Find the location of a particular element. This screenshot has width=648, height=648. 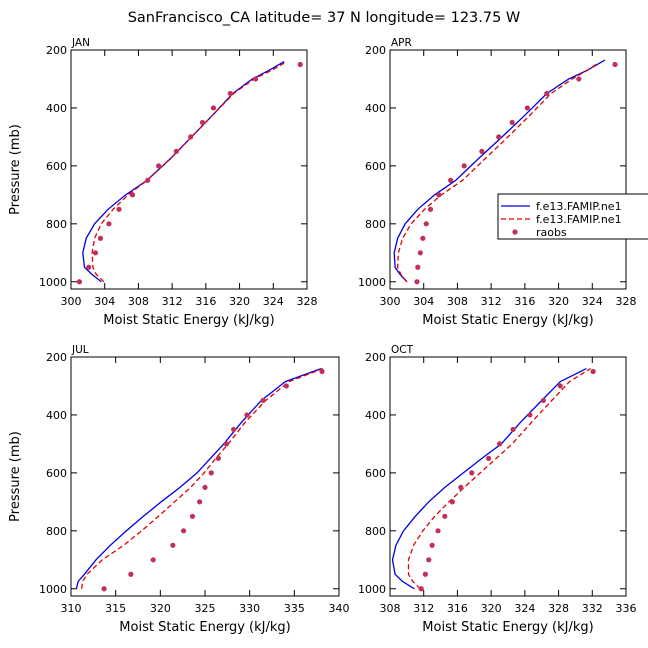

x-tick-label: 300 is located at coordinates (390, 301).